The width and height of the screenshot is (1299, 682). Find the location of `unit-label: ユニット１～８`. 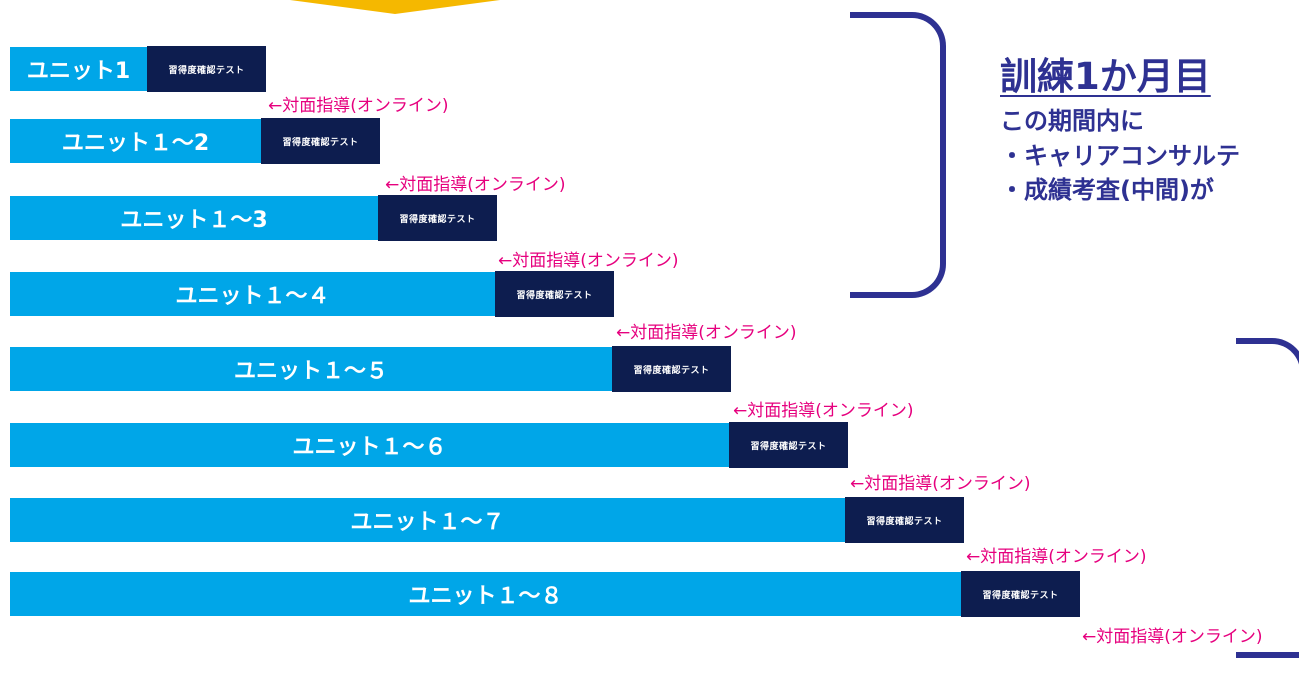

unit-label: ユニット１～８ is located at coordinates (485, 596).